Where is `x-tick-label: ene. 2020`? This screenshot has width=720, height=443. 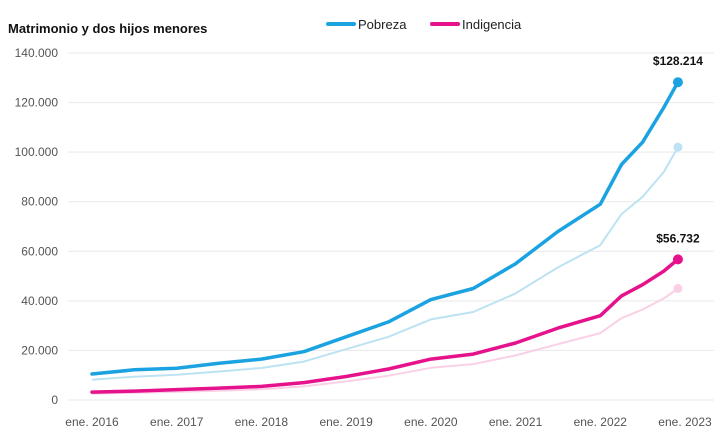 x-tick-label: ene. 2020 is located at coordinates (431, 422).